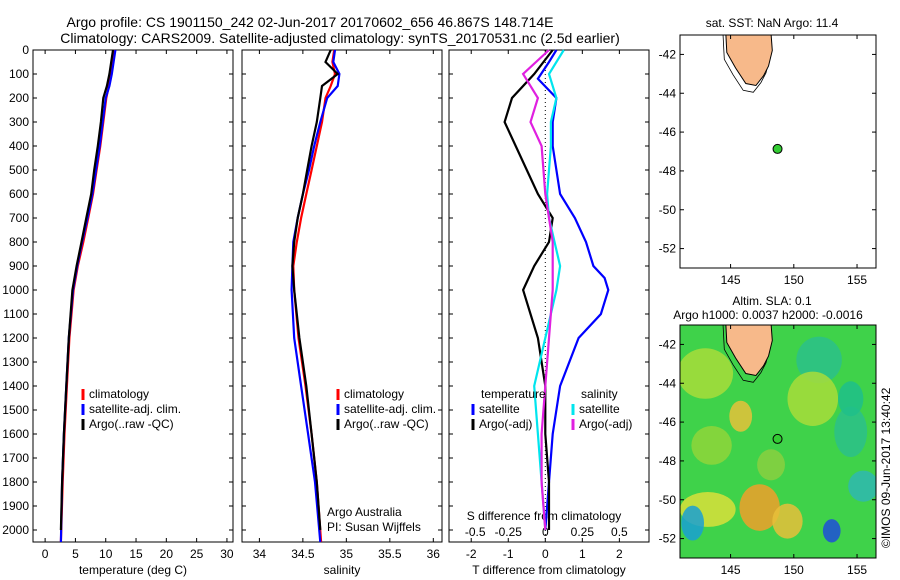 The image size is (900, 580). Describe the element at coordinates (133, 570) in the screenshot. I see `x-axis-label: temperature (deg C)` at that location.